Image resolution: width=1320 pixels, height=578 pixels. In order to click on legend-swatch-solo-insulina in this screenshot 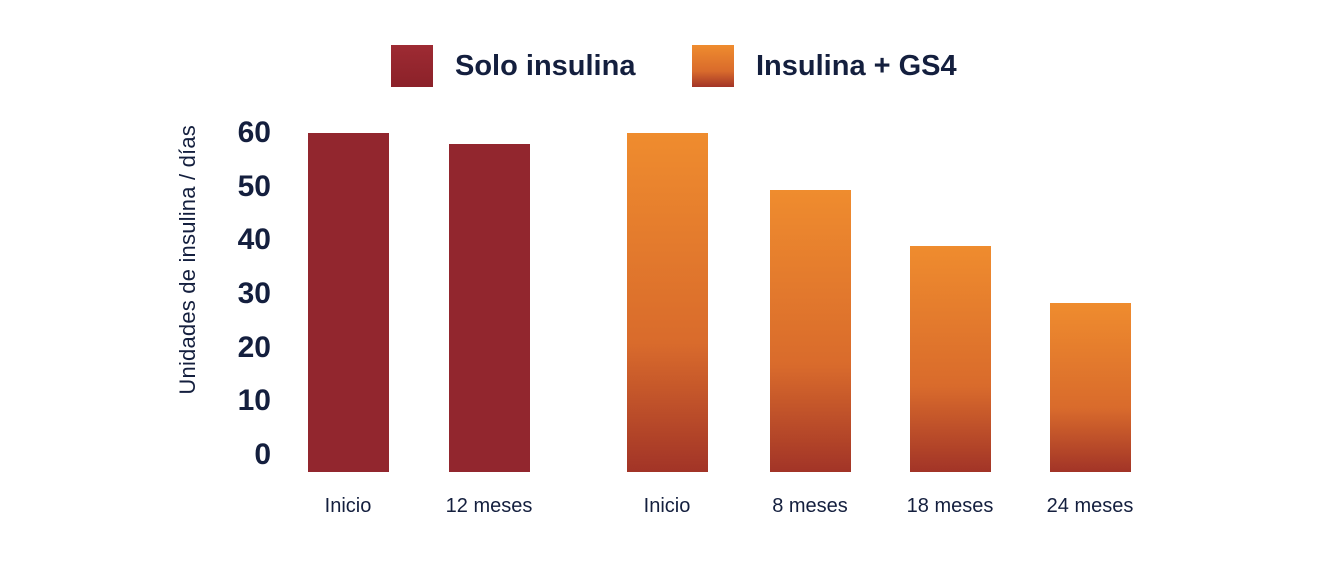, I will do `click(412, 66)`.